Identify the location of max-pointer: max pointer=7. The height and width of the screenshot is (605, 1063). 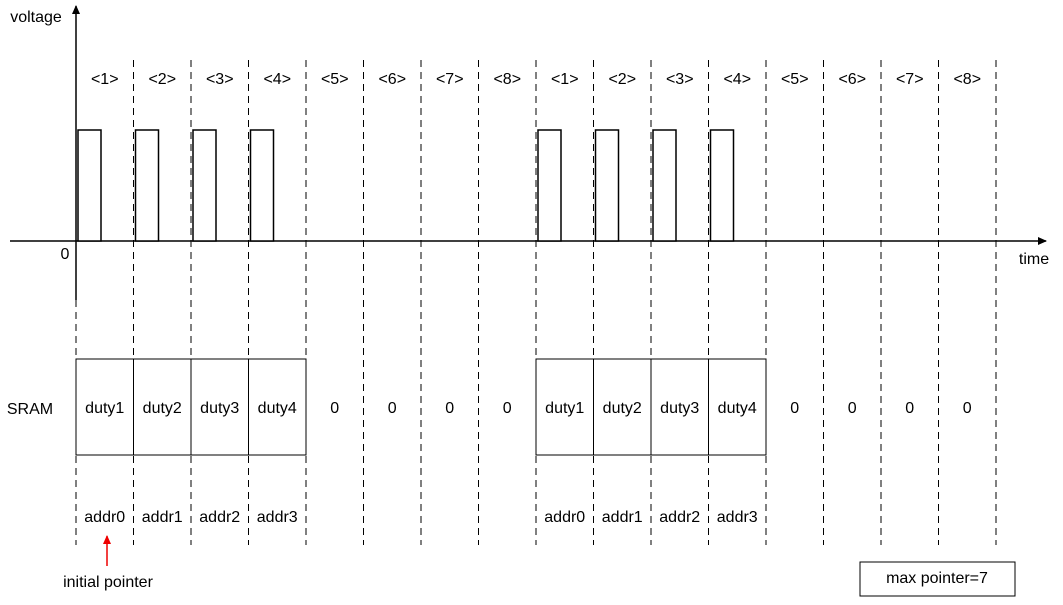
(937, 578).